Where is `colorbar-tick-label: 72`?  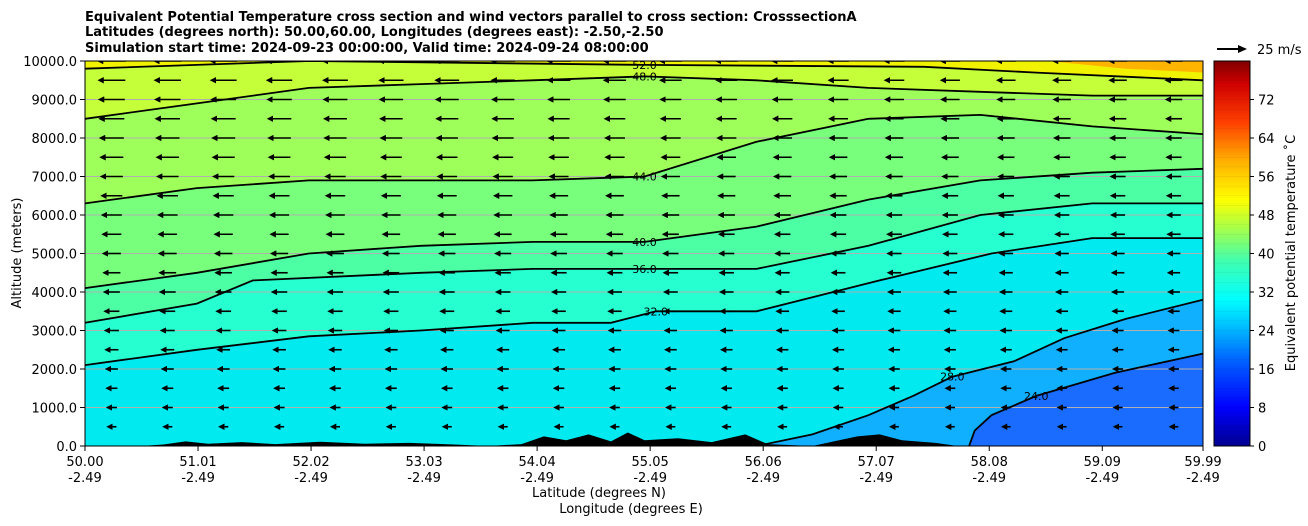
colorbar-tick-label: 72 is located at coordinates (1266, 101).